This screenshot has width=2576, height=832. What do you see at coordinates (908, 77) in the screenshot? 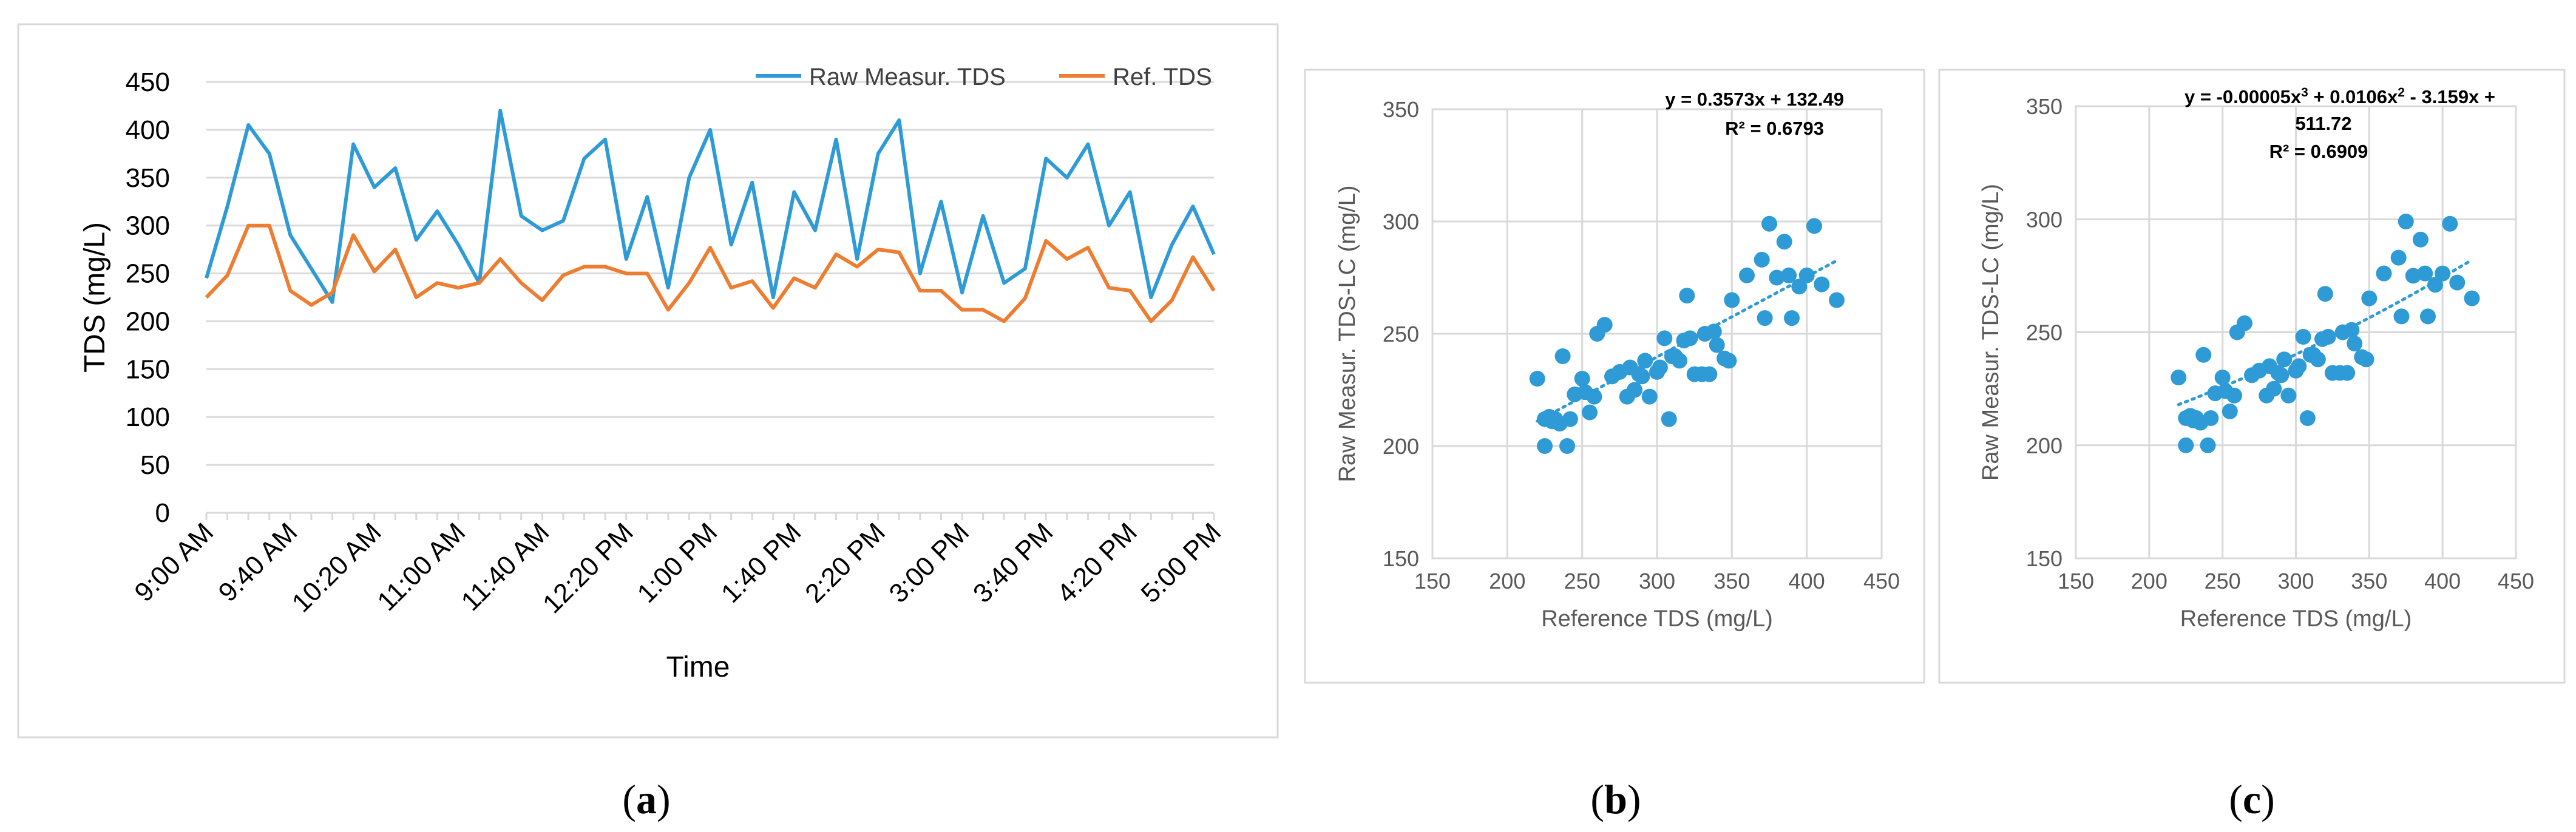
I see `legend-label: Raw Measur. TDS` at bounding box center [908, 77].